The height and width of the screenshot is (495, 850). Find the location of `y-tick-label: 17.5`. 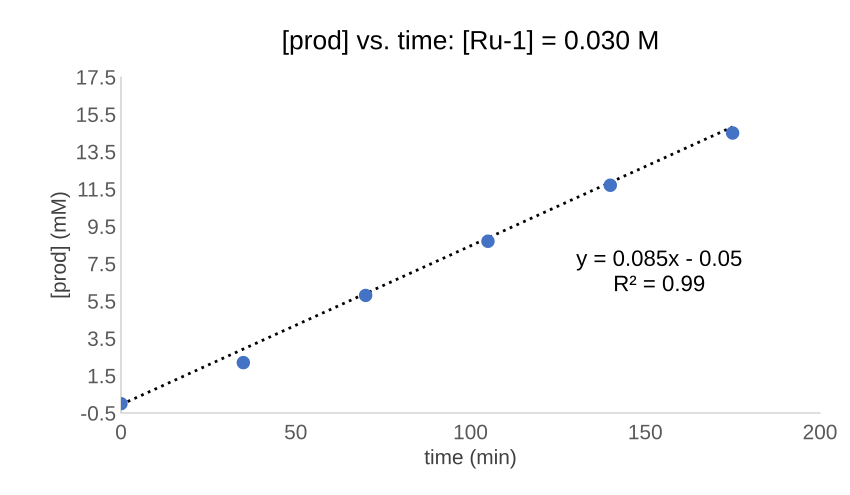

y-tick-label: 17.5 is located at coordinates (96, 77).